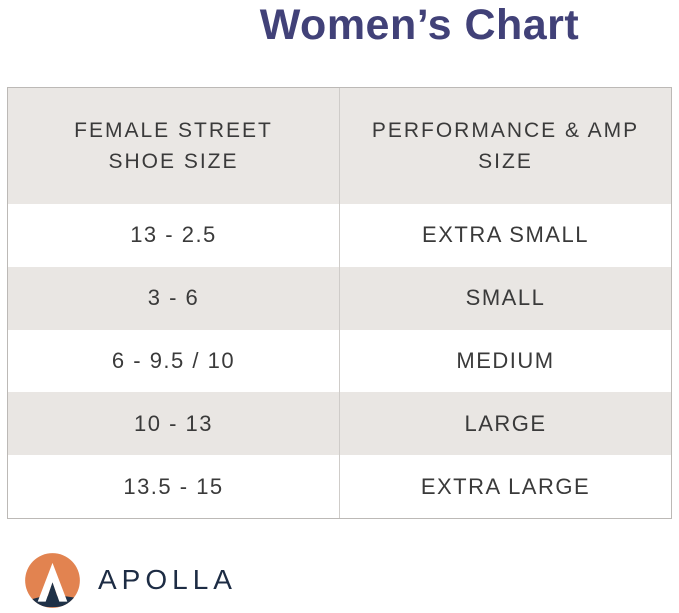 This screenshot has width=679, height=613. I want to click on product-size-cell: EXTRA SMALL, so click(505, 235).